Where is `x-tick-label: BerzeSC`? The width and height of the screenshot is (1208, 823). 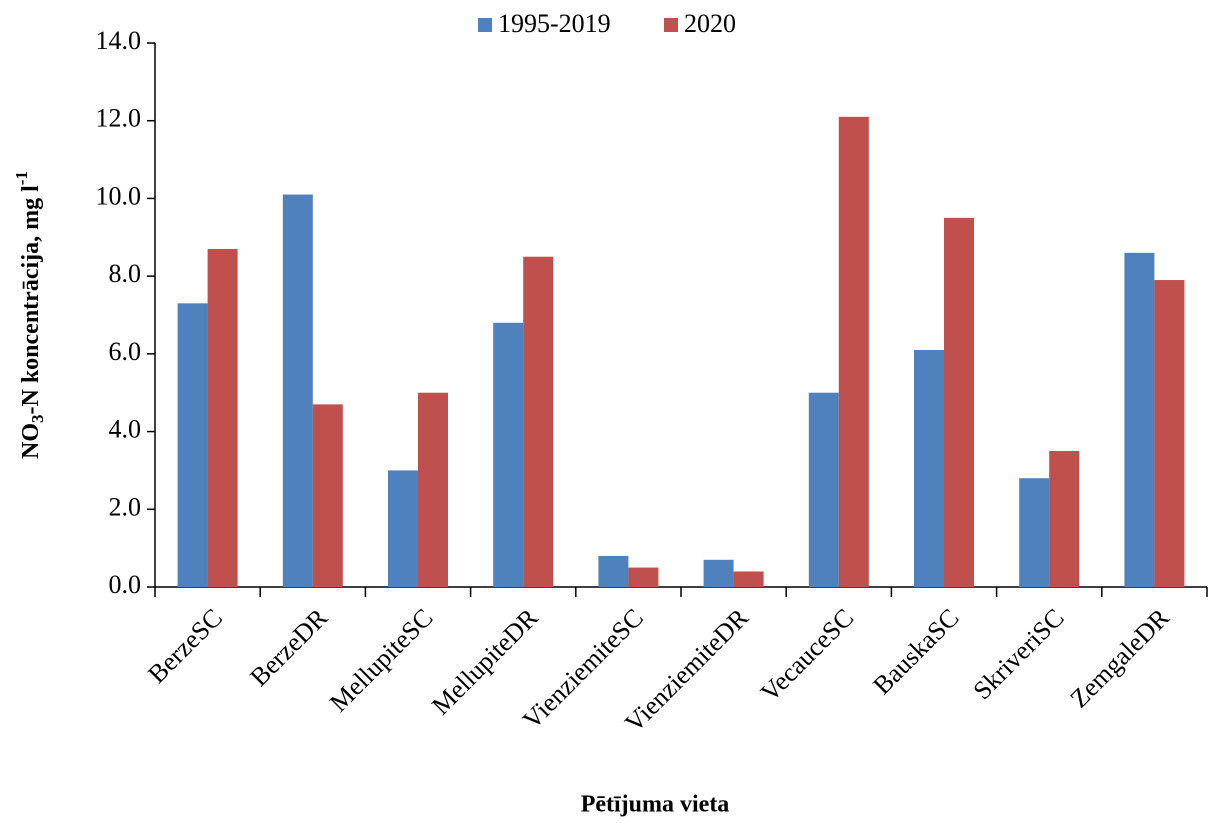 x-tick-label: BerzeSC is located at coordinates (185, 646).